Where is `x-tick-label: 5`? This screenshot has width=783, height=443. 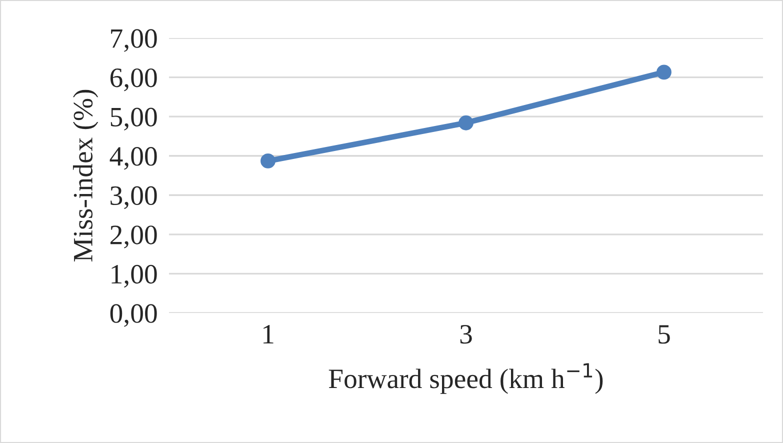
x-tick-label: 5 is located at coordinates (664, 334).